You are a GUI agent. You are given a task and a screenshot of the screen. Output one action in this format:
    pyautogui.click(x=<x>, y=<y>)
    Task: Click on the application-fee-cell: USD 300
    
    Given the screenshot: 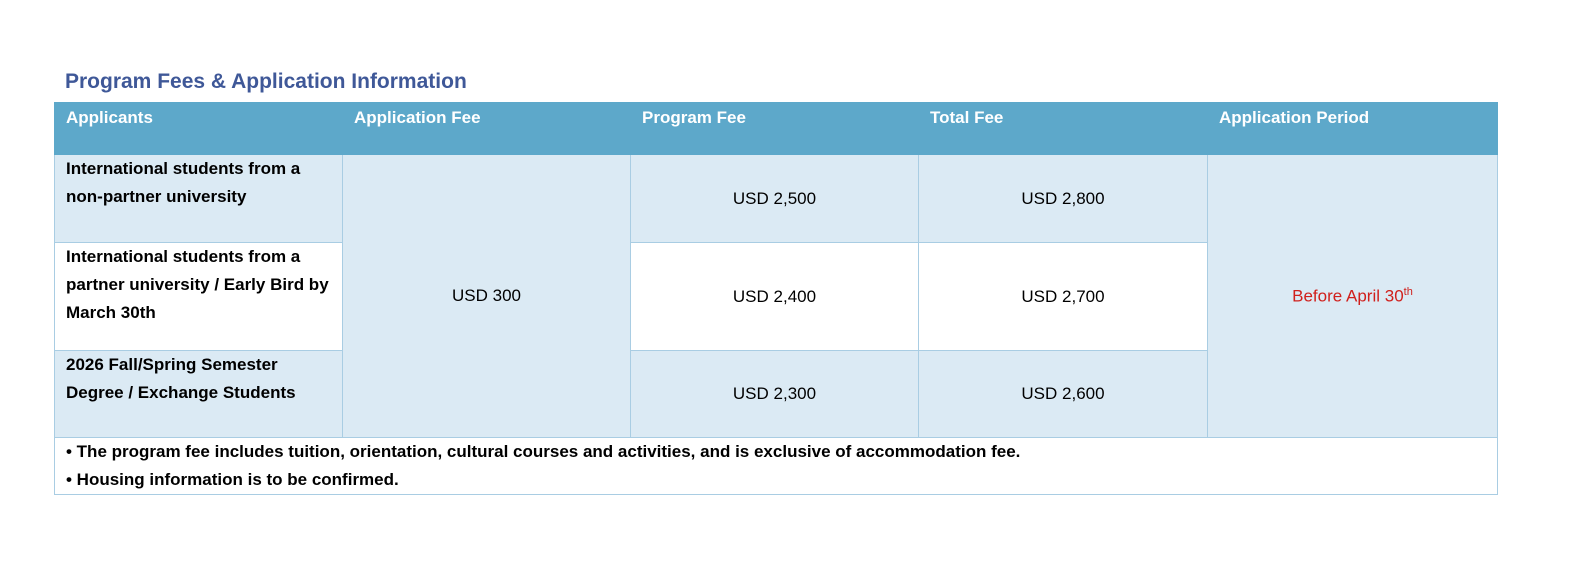 What is the action you would take?
    pyautogui.click(x=486, y=296)
    